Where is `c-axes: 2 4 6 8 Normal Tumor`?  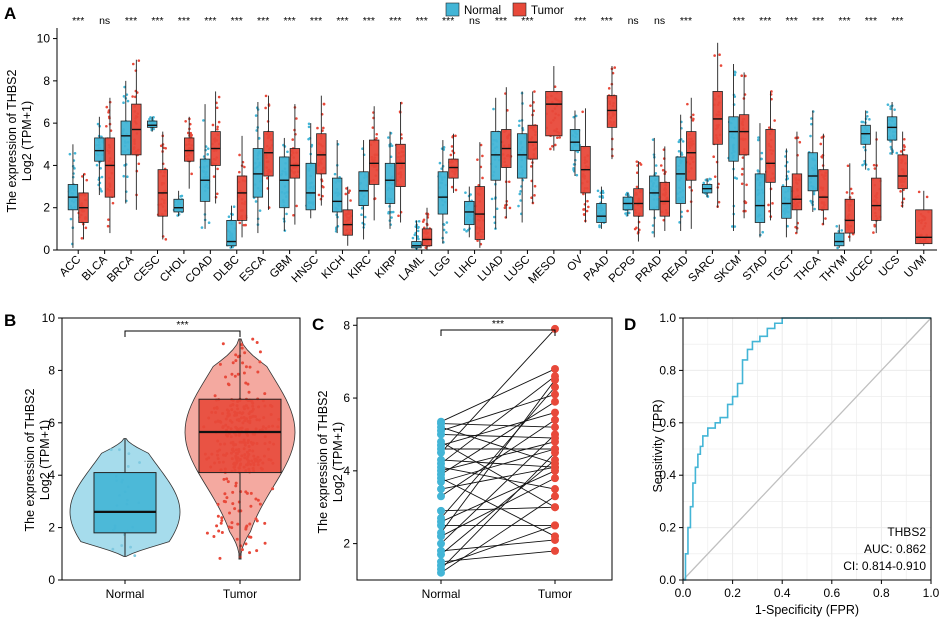 c-axes: 2 4 6 8 Normal Tumor is located at coordinates (478, 459).